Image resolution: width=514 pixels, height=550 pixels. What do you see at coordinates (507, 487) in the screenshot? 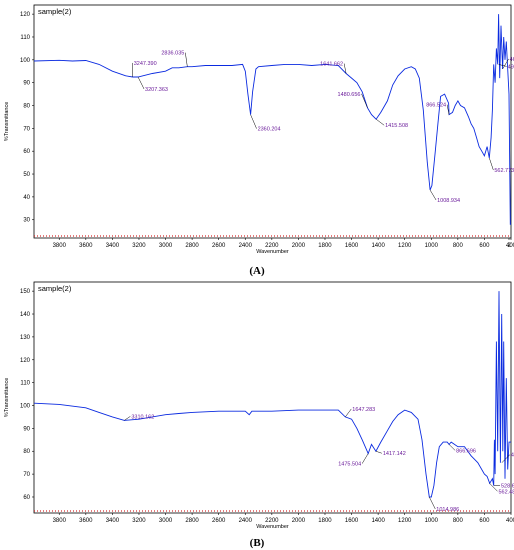
I see `peak-label: 528.635` at bounding box center [507, 487].